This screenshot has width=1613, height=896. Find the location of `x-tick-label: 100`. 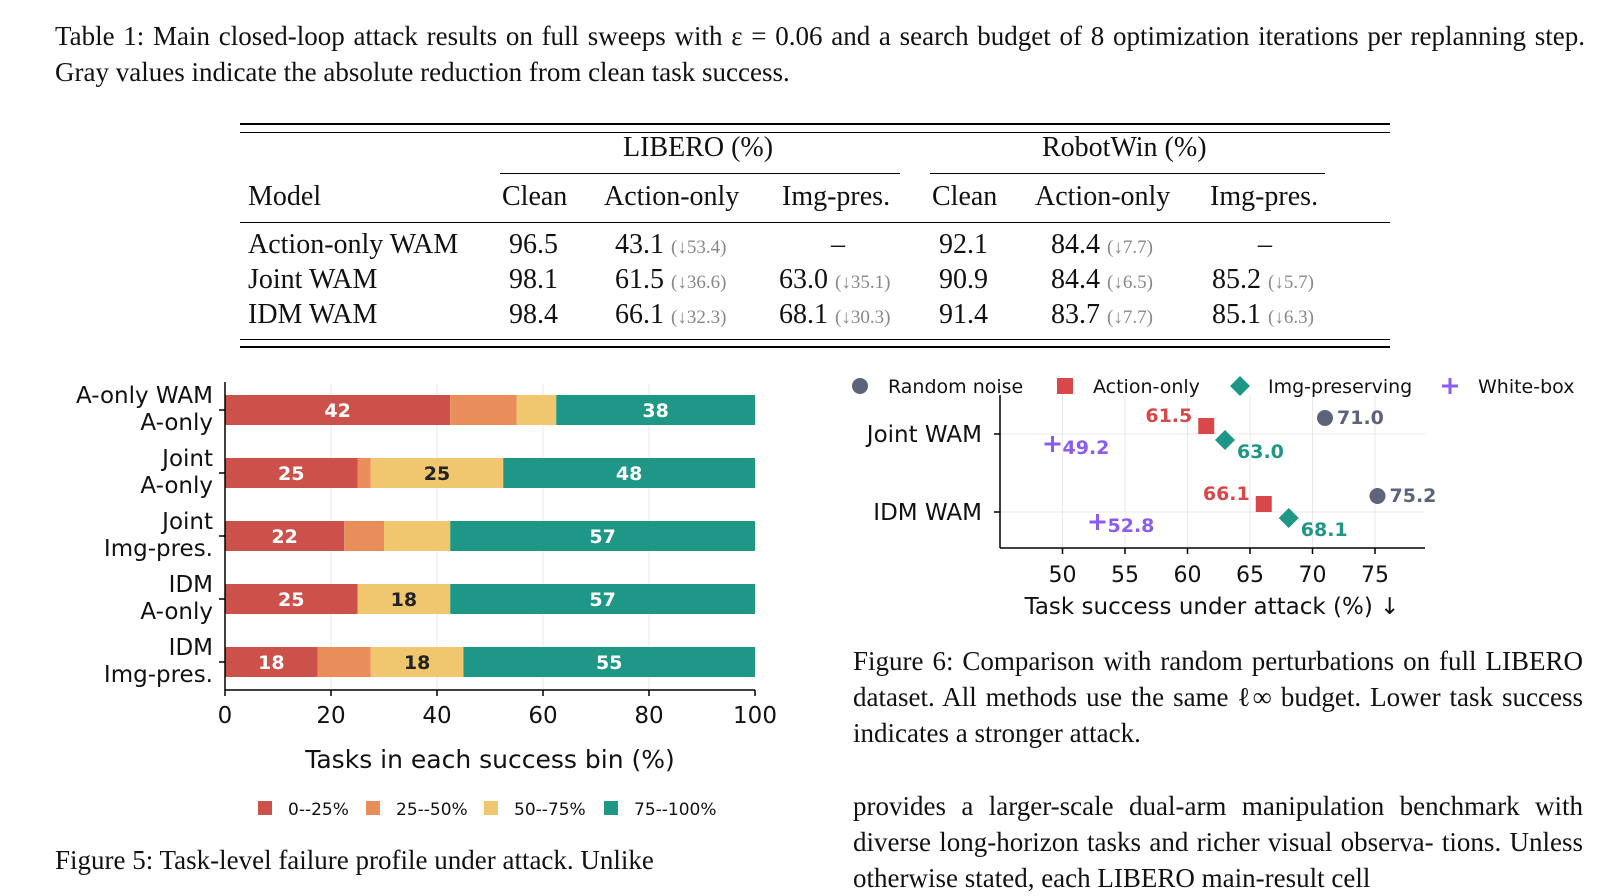

x-tick-label: 100 is located at coordinates (755, 716).